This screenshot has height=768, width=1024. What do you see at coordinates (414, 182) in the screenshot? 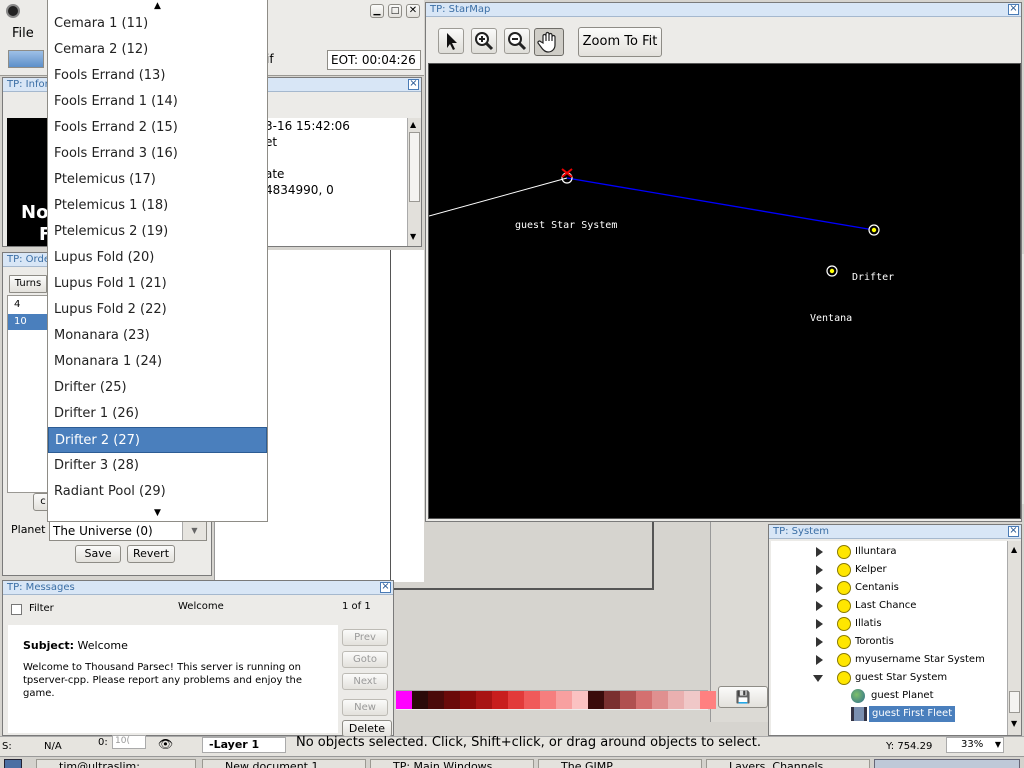
I see `info-scrollbar: ▲ ▼` at bounding box center [414, 182].